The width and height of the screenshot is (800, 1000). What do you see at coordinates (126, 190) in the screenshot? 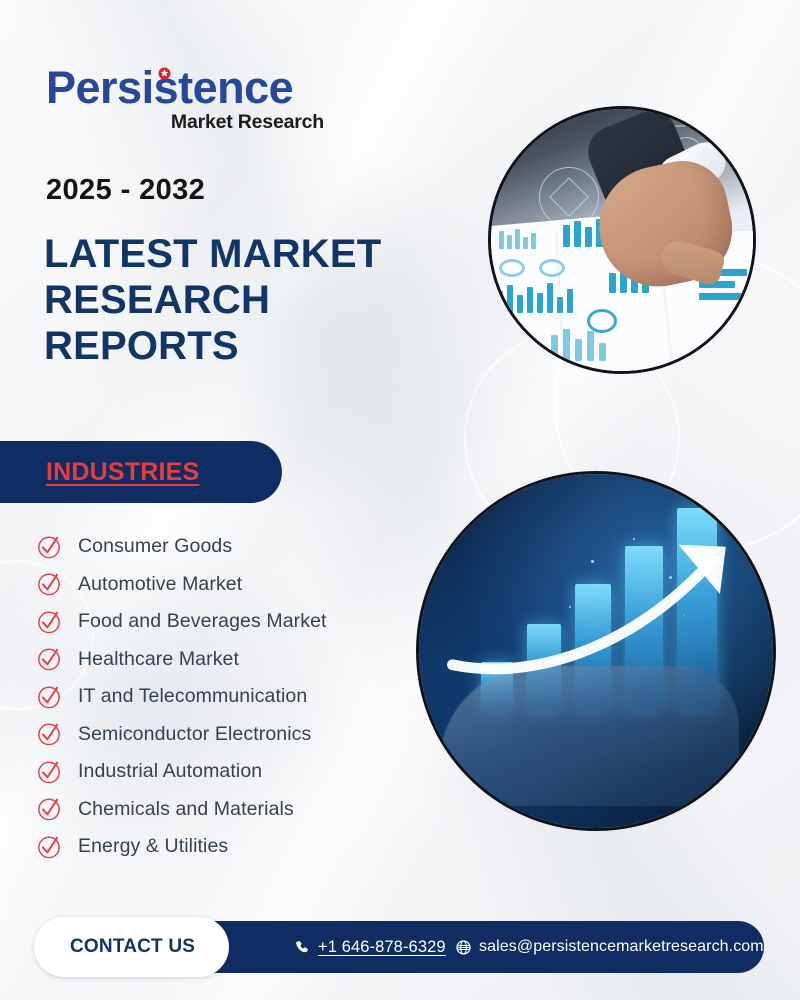
I see `year-range-label: 2025 - 2032` at bounding box center [126, 190].